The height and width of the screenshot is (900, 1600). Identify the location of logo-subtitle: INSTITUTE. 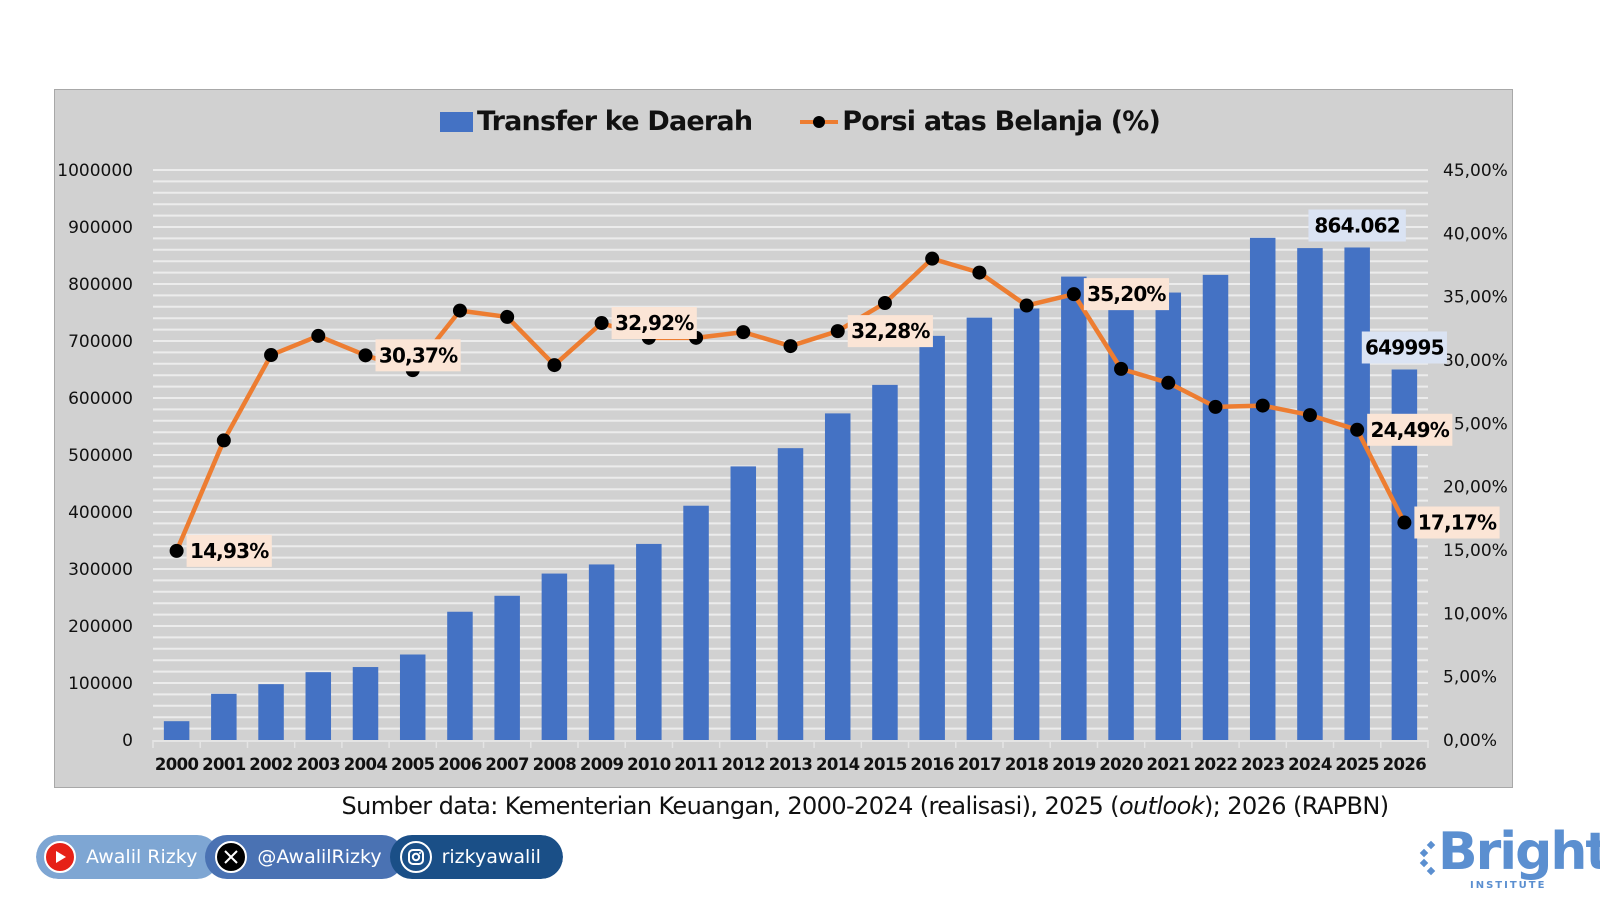
(1508, 885).